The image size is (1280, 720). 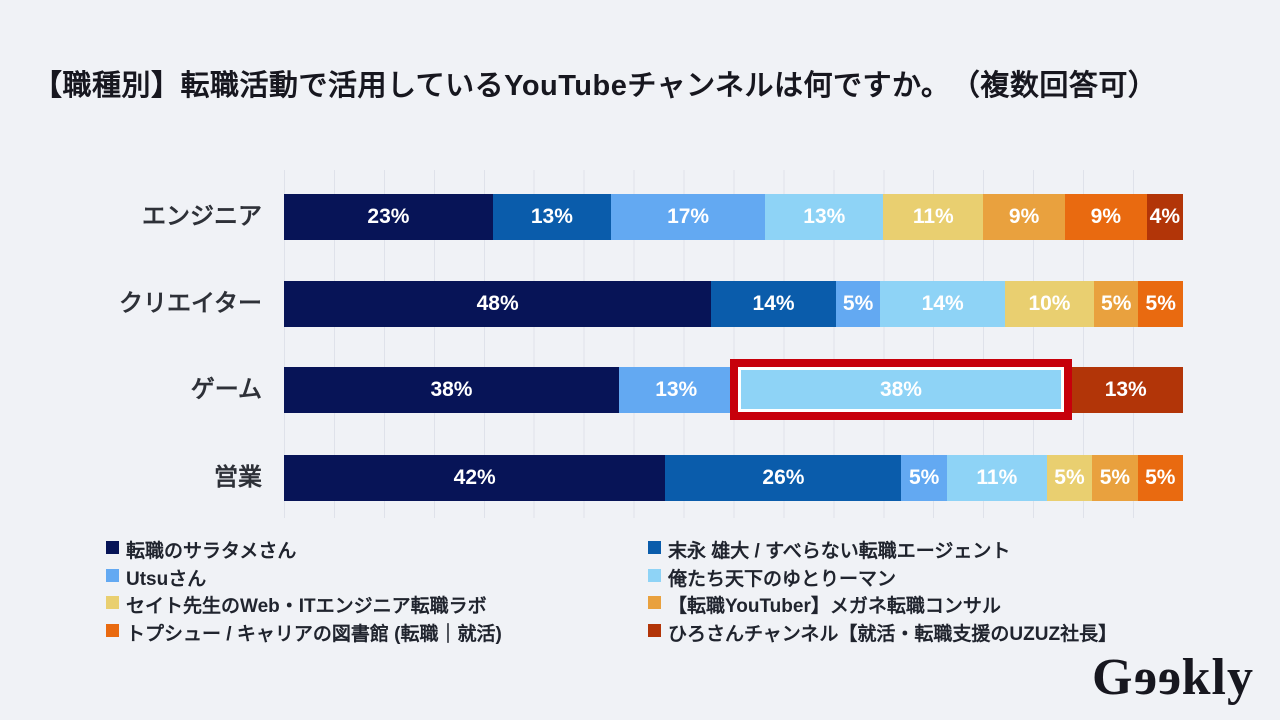 I want to click on segment-value: 23%, so click(x=388, y=216).